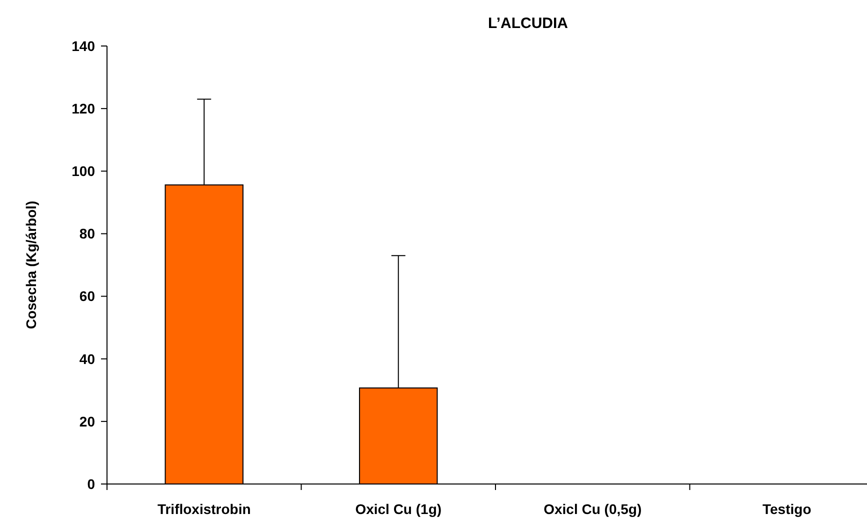 Image resolution: width=867 pixels, height=526 pixels. What do you see at coordinates (91, 484) in the screenshot?
I see `y-tick-label: 0` at bounding box center [91, 484].